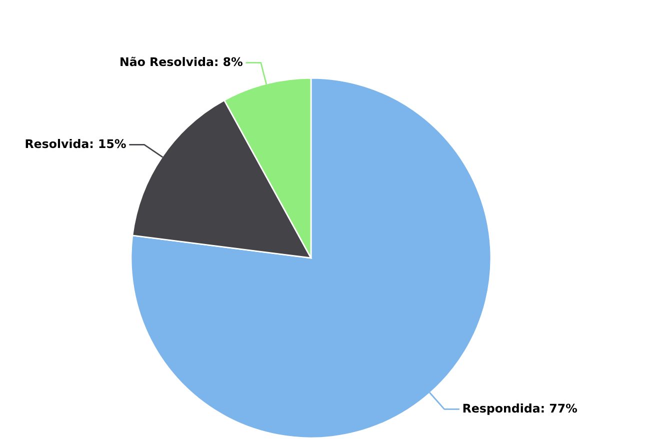  What do you see at coordinates (76, 143) in the screenshot?
I see `slice-label: Resolvida: 15%` at bounding box center [76, 143].